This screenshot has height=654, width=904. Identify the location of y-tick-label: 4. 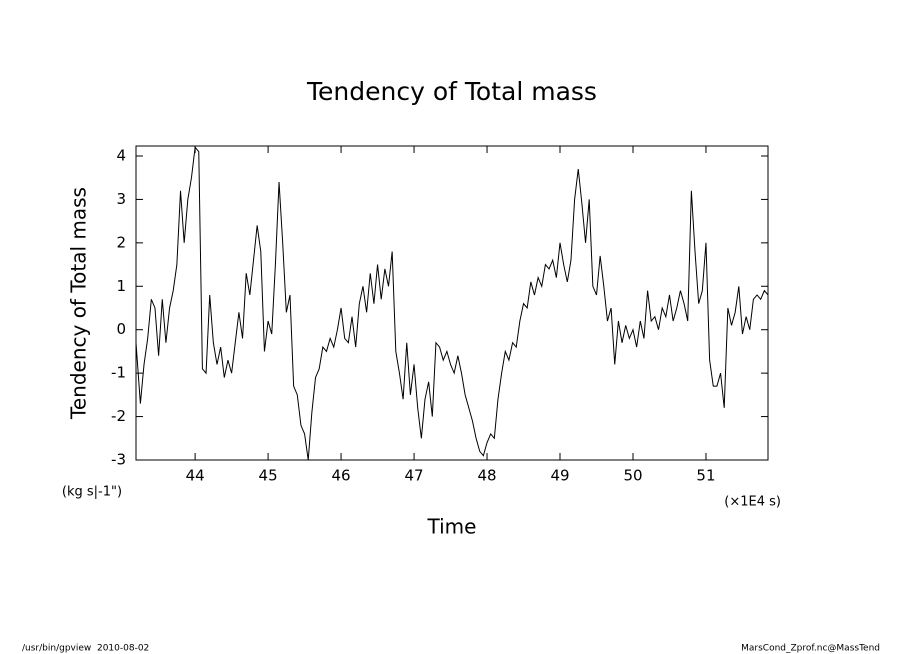
(121, 155).